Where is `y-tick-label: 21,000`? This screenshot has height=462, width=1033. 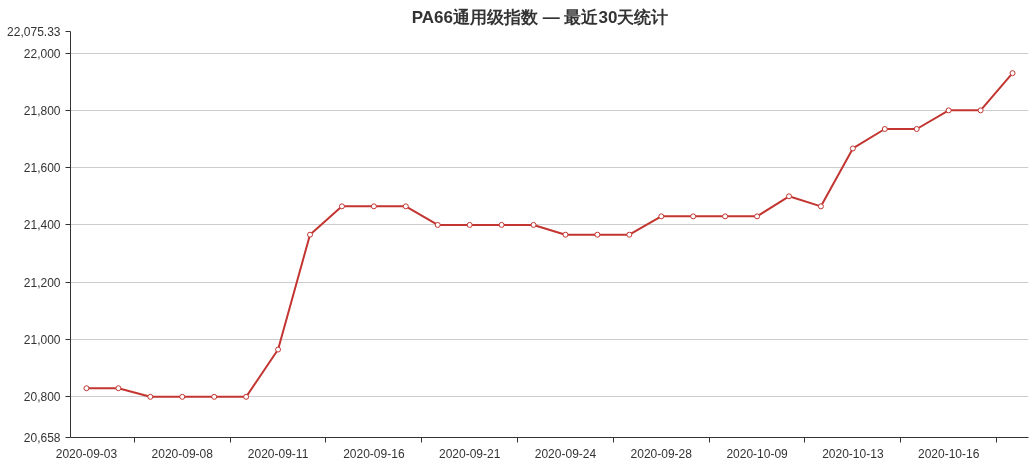 y-tick-label: 21,000 is located at coordinates (42, 340).